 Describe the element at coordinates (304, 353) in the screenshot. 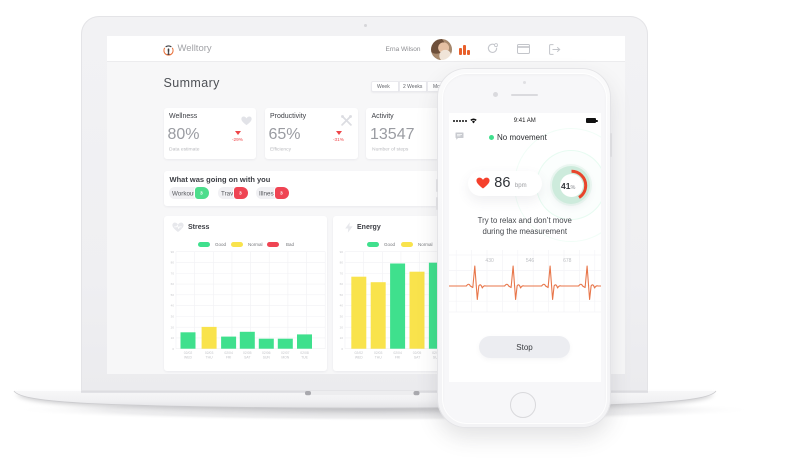

I see `svg-text: 02/08` at that location.